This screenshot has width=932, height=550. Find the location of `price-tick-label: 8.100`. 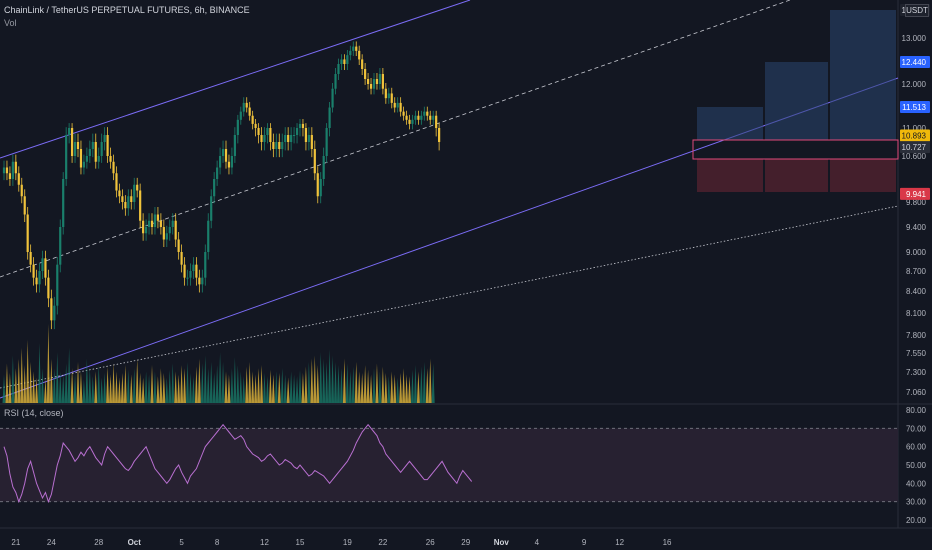

price-tick-label: 8.100 is located at coordinates (916, 313).